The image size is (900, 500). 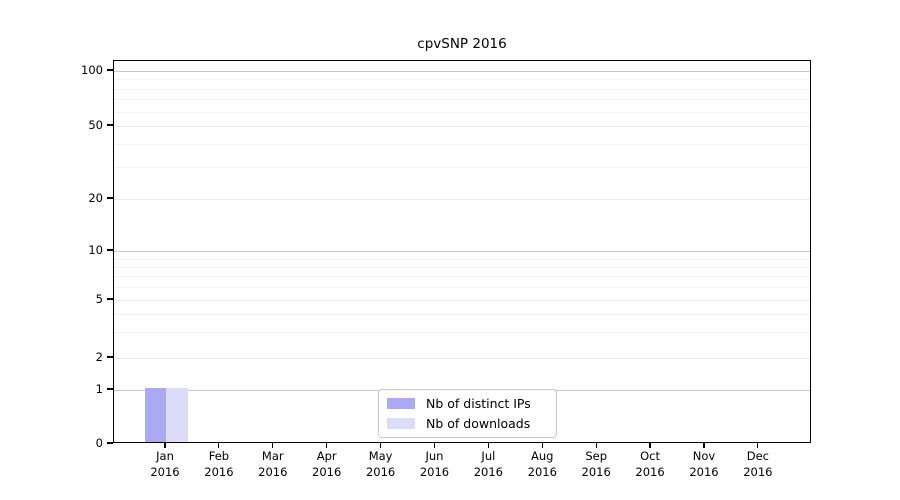 What do you see at coordinates (462, 44) in the screenshot?
I see `chart-title: cpvSNP 2016` at bounding box center [462, 44].